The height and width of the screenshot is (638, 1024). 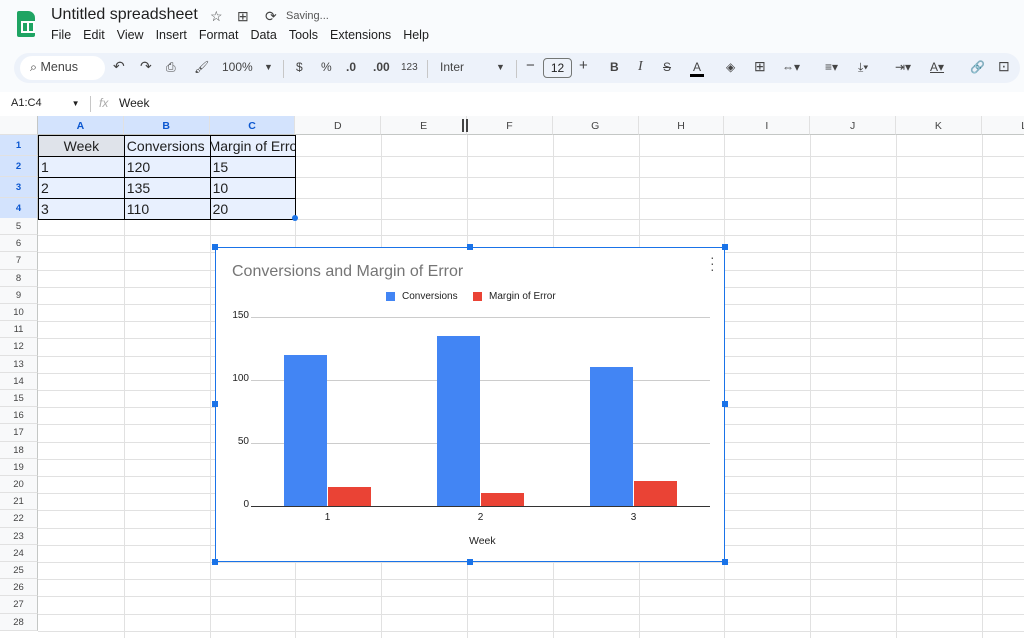 What do you see at coordinates (452, 67) in the screenshot?
I see `font-select: Inter` at bounding box center [452, 67].